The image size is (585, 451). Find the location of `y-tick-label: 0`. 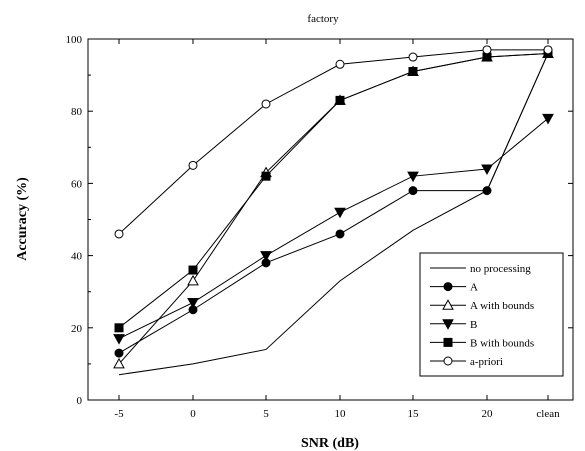

y-tick-label: 0 is located at coordinates (80, 401).